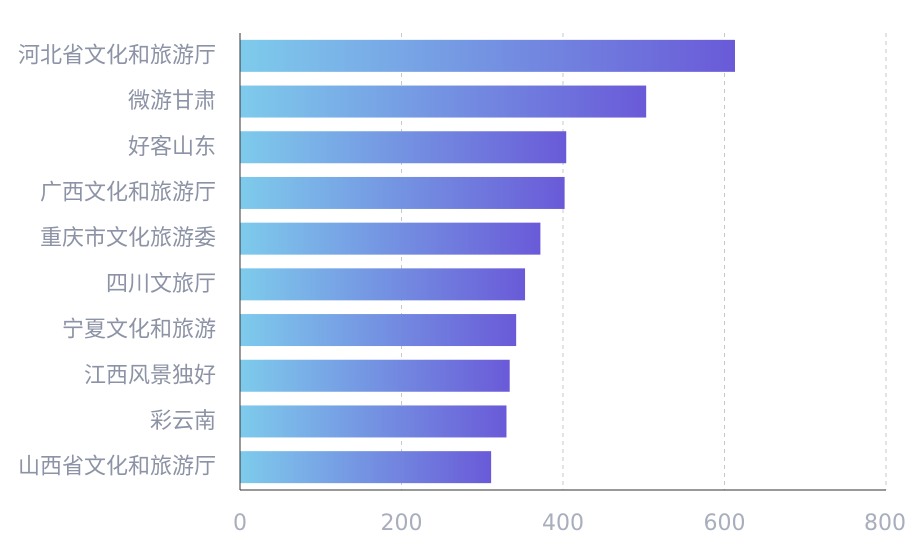 Image resolution: width=908 pixels, height=539 pixels. Describe the element at coordinates (725, 523) in the screenshot. I see `x-tick-label-600: 600` at that location.